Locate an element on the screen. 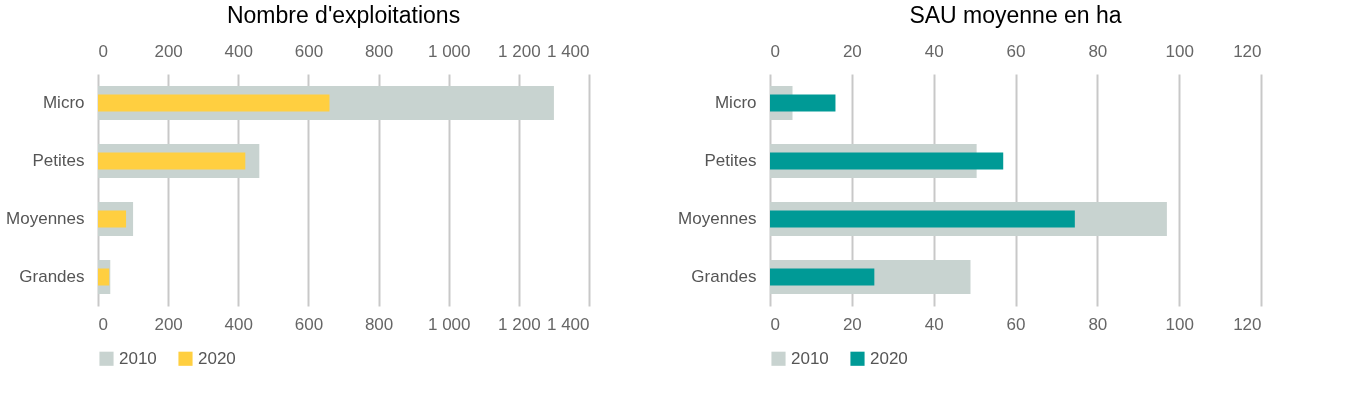 This screenshot has height=419, width=1345. x-tick-label: 120 is located at coordinates (1247, 324).